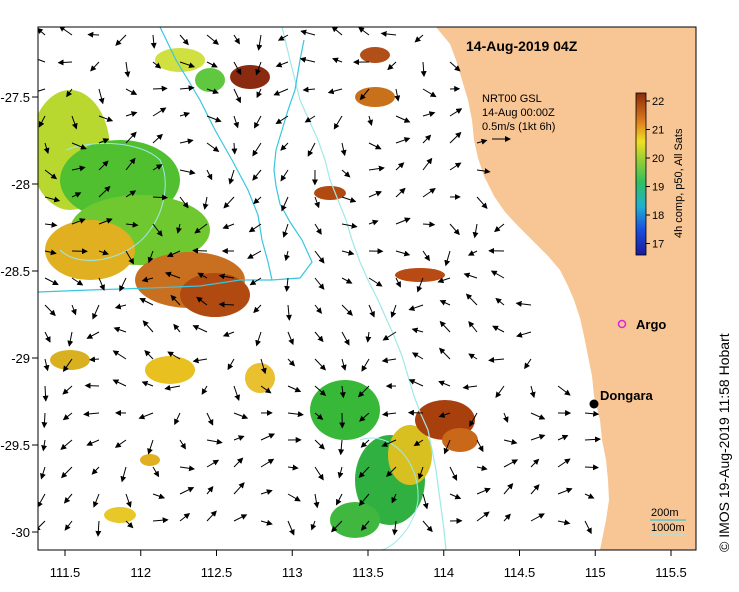 This screenshot has height=592, width=739. What do you see at coordinates (621, 398) in the screenshot?
I see `dongara-town: Dongara` at bounding box center [621, 398].